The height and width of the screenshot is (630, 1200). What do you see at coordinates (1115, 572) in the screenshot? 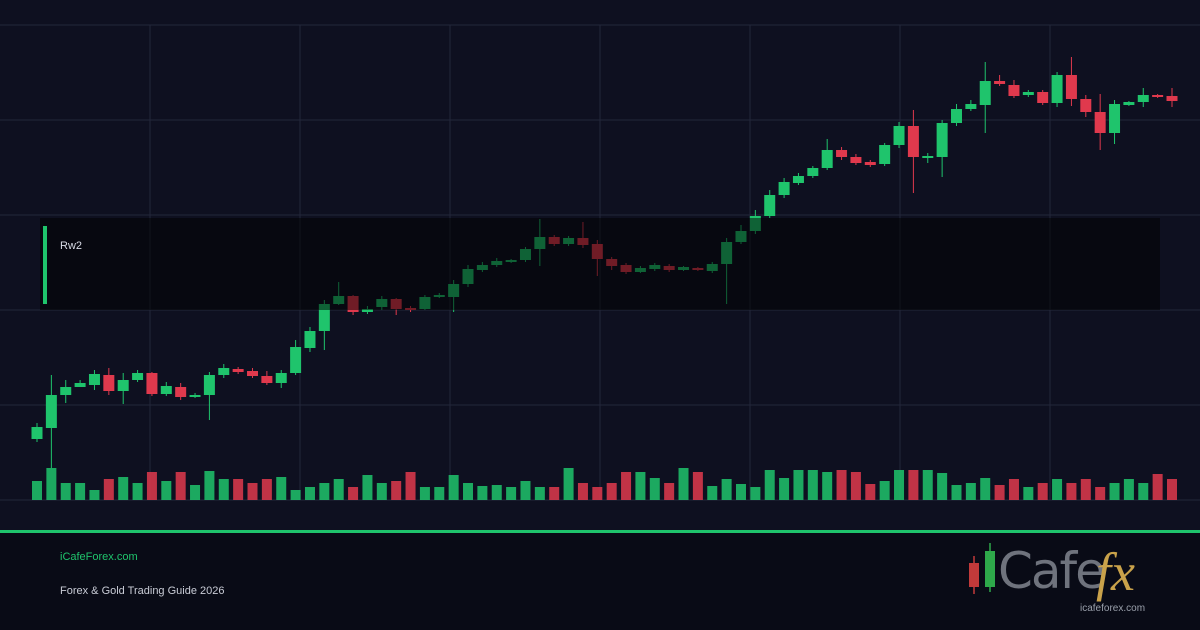
I see `logo-accent: fx` at bounding box center [1115, 572].